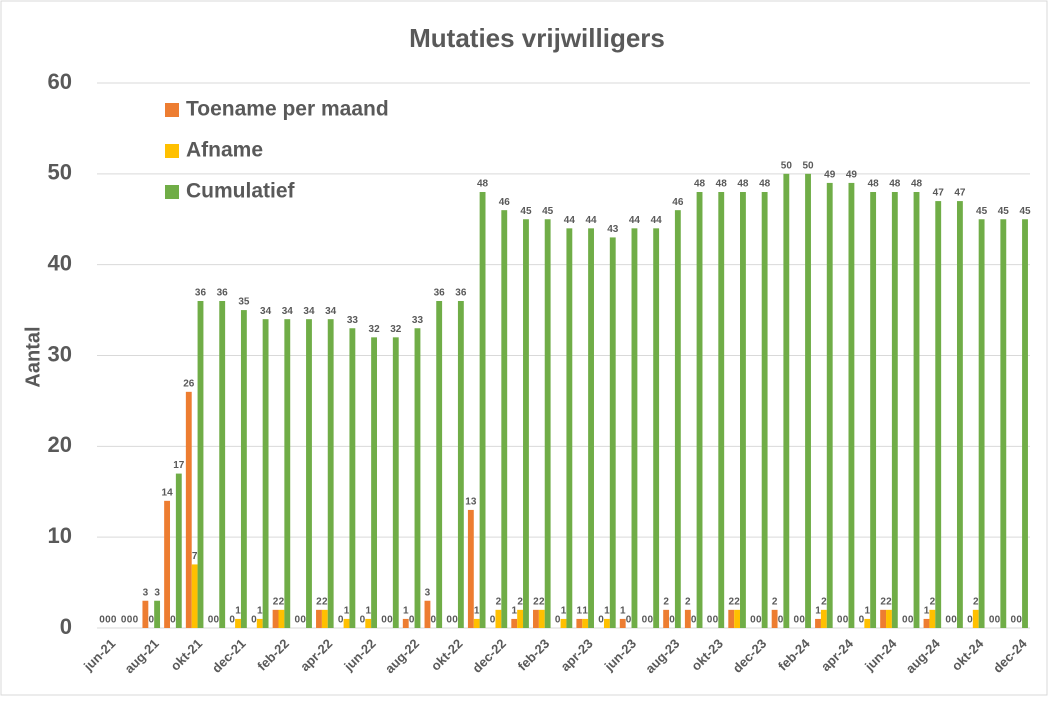 The height and width of the screenshot is (702, 1050). I want to click on data-label: 46, so click(505, 202).